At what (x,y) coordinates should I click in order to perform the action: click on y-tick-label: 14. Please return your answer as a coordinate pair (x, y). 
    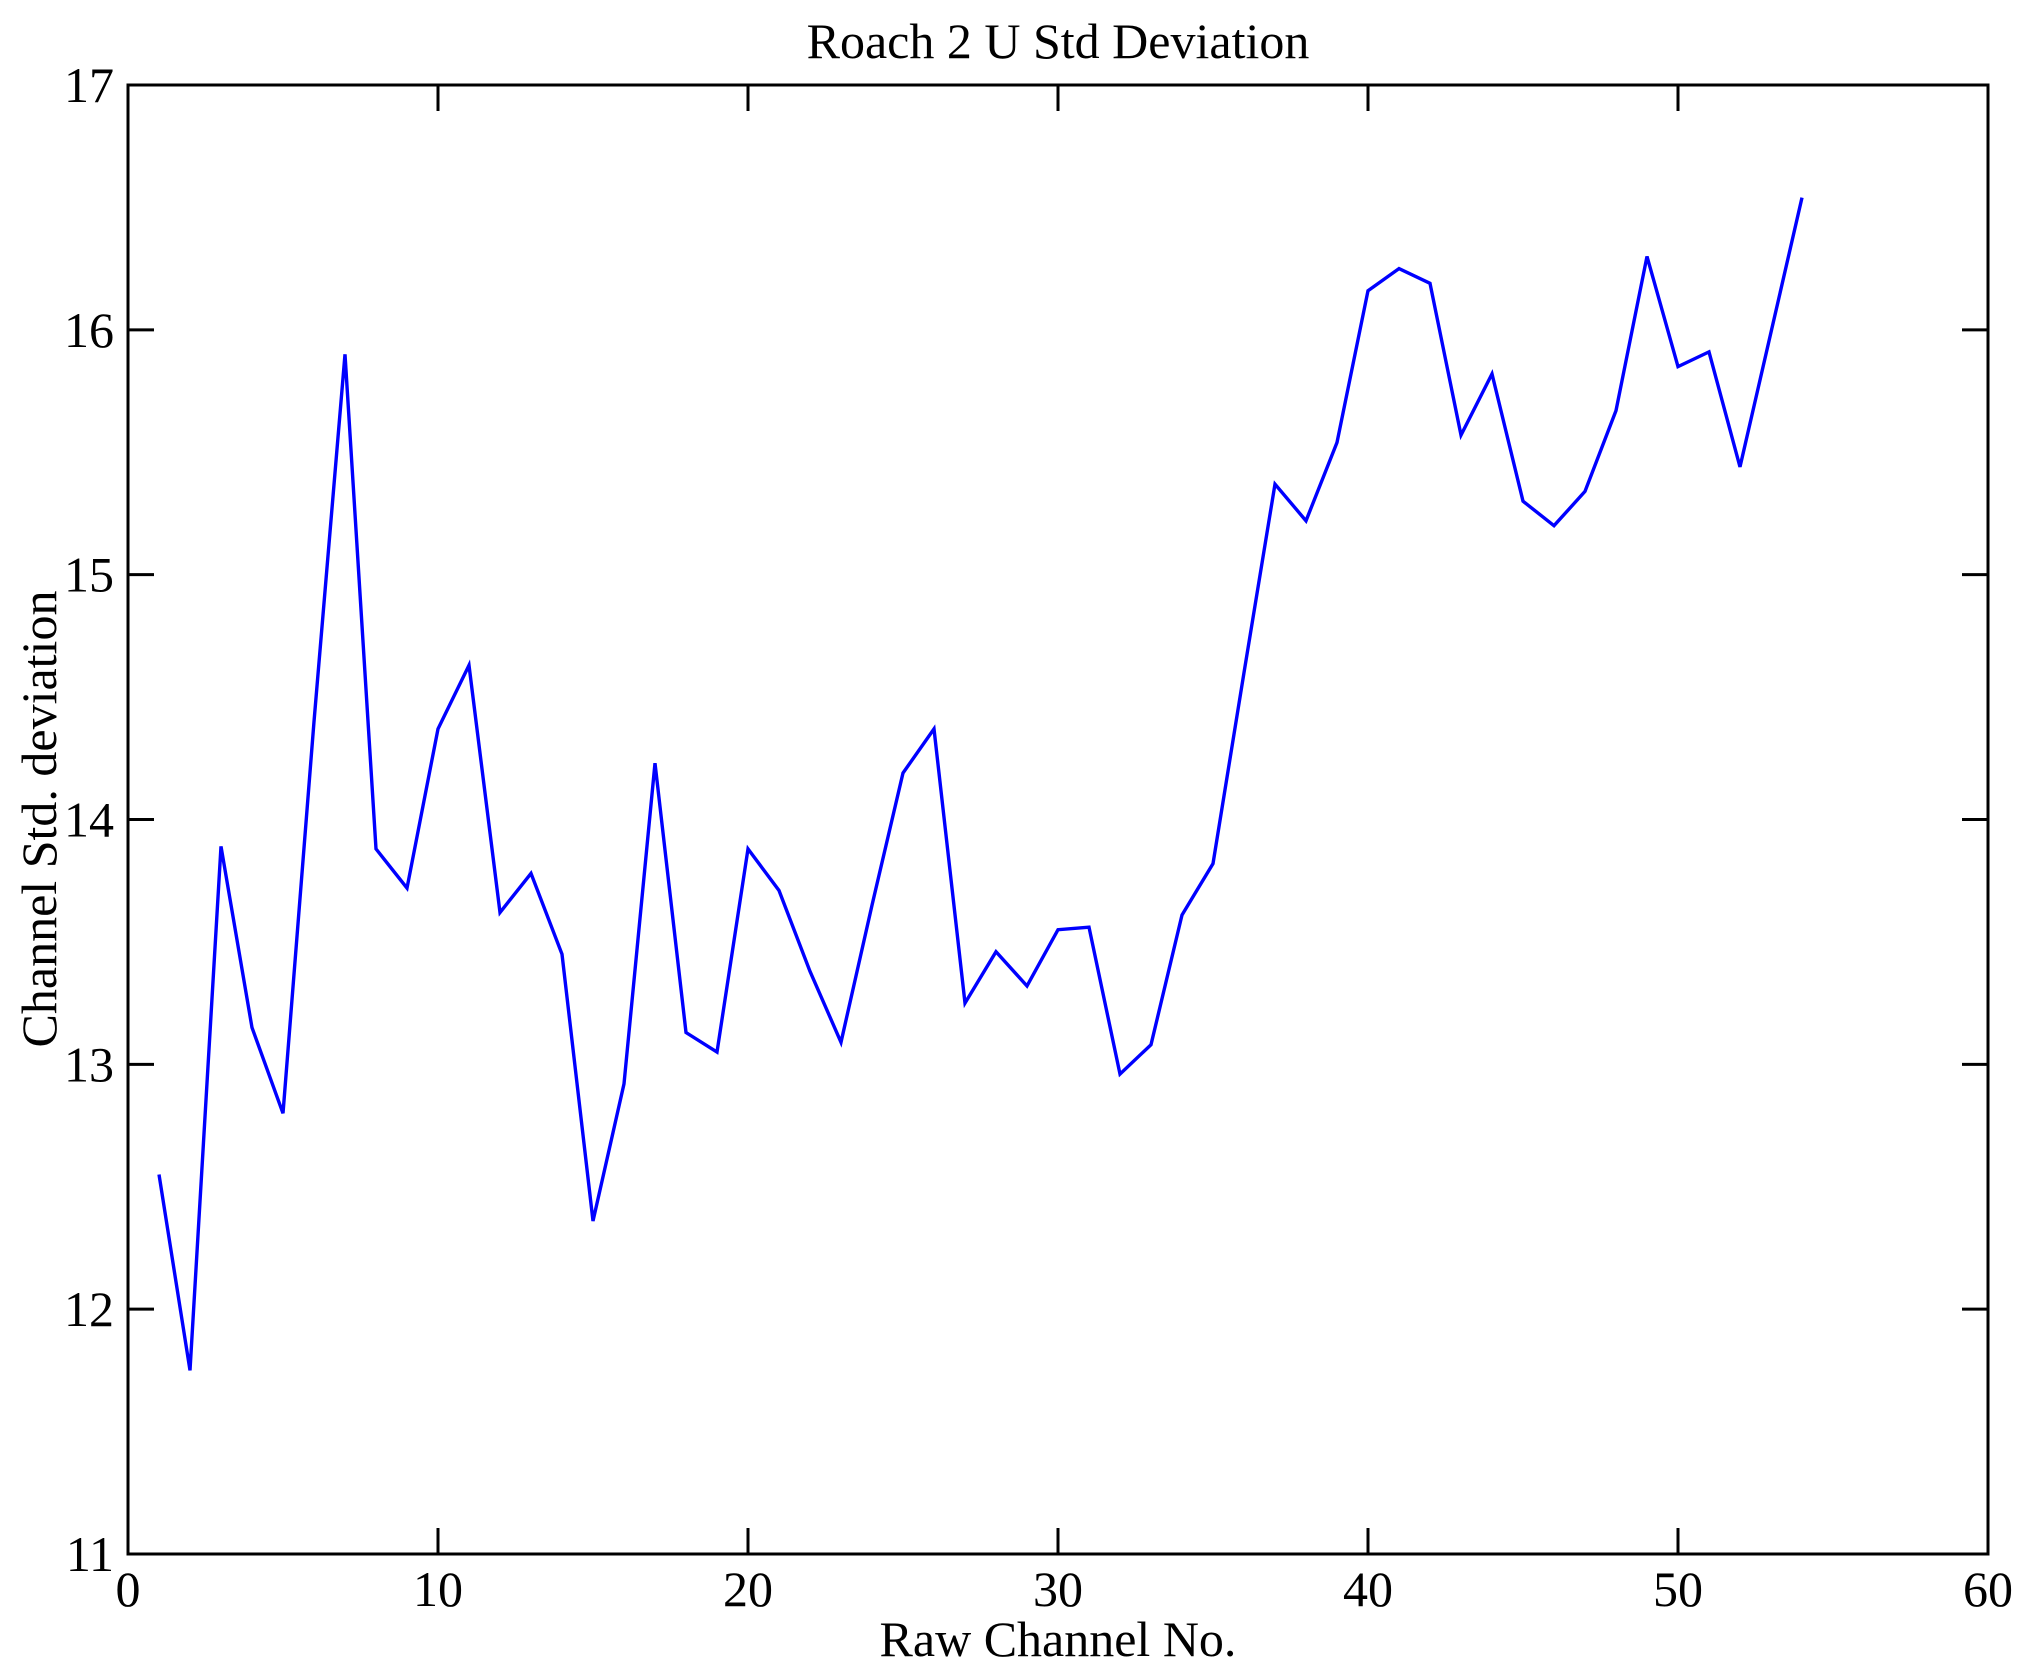
    Looking at the image, I should click on (89, 820).